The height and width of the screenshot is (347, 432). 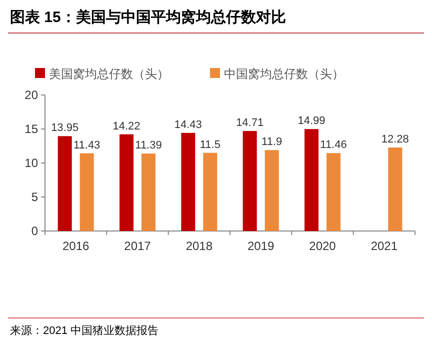 I want to click on x-tick-label: 2017, so click(x=138, y=246).